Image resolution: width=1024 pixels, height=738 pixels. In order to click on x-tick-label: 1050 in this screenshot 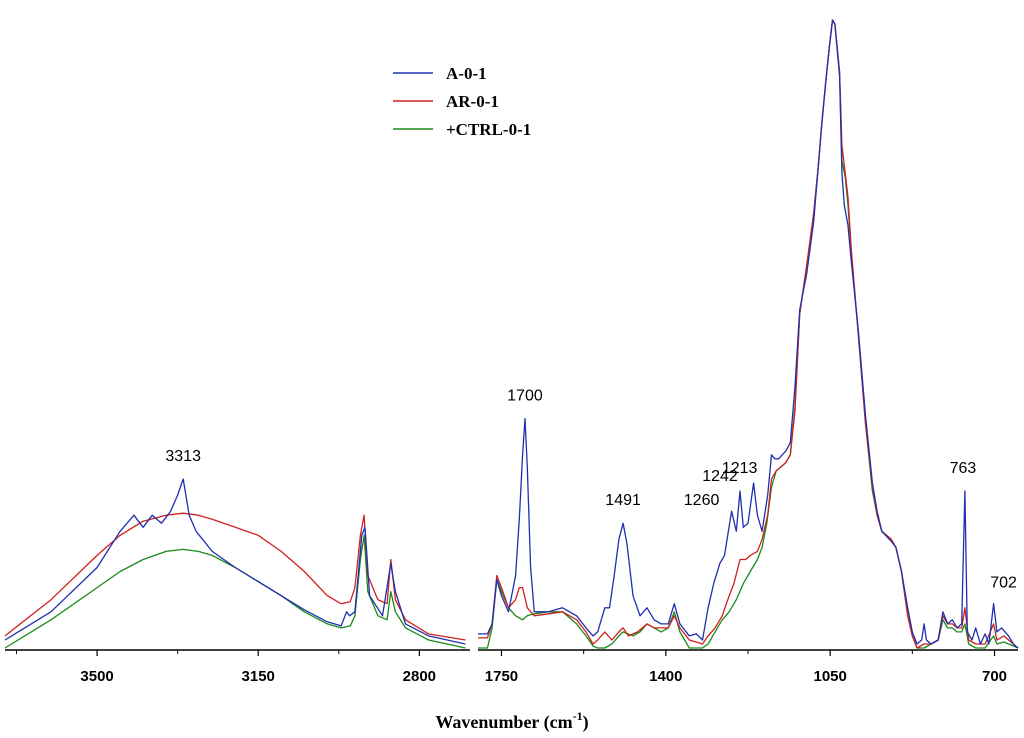, I will do `click(829, 676)`.